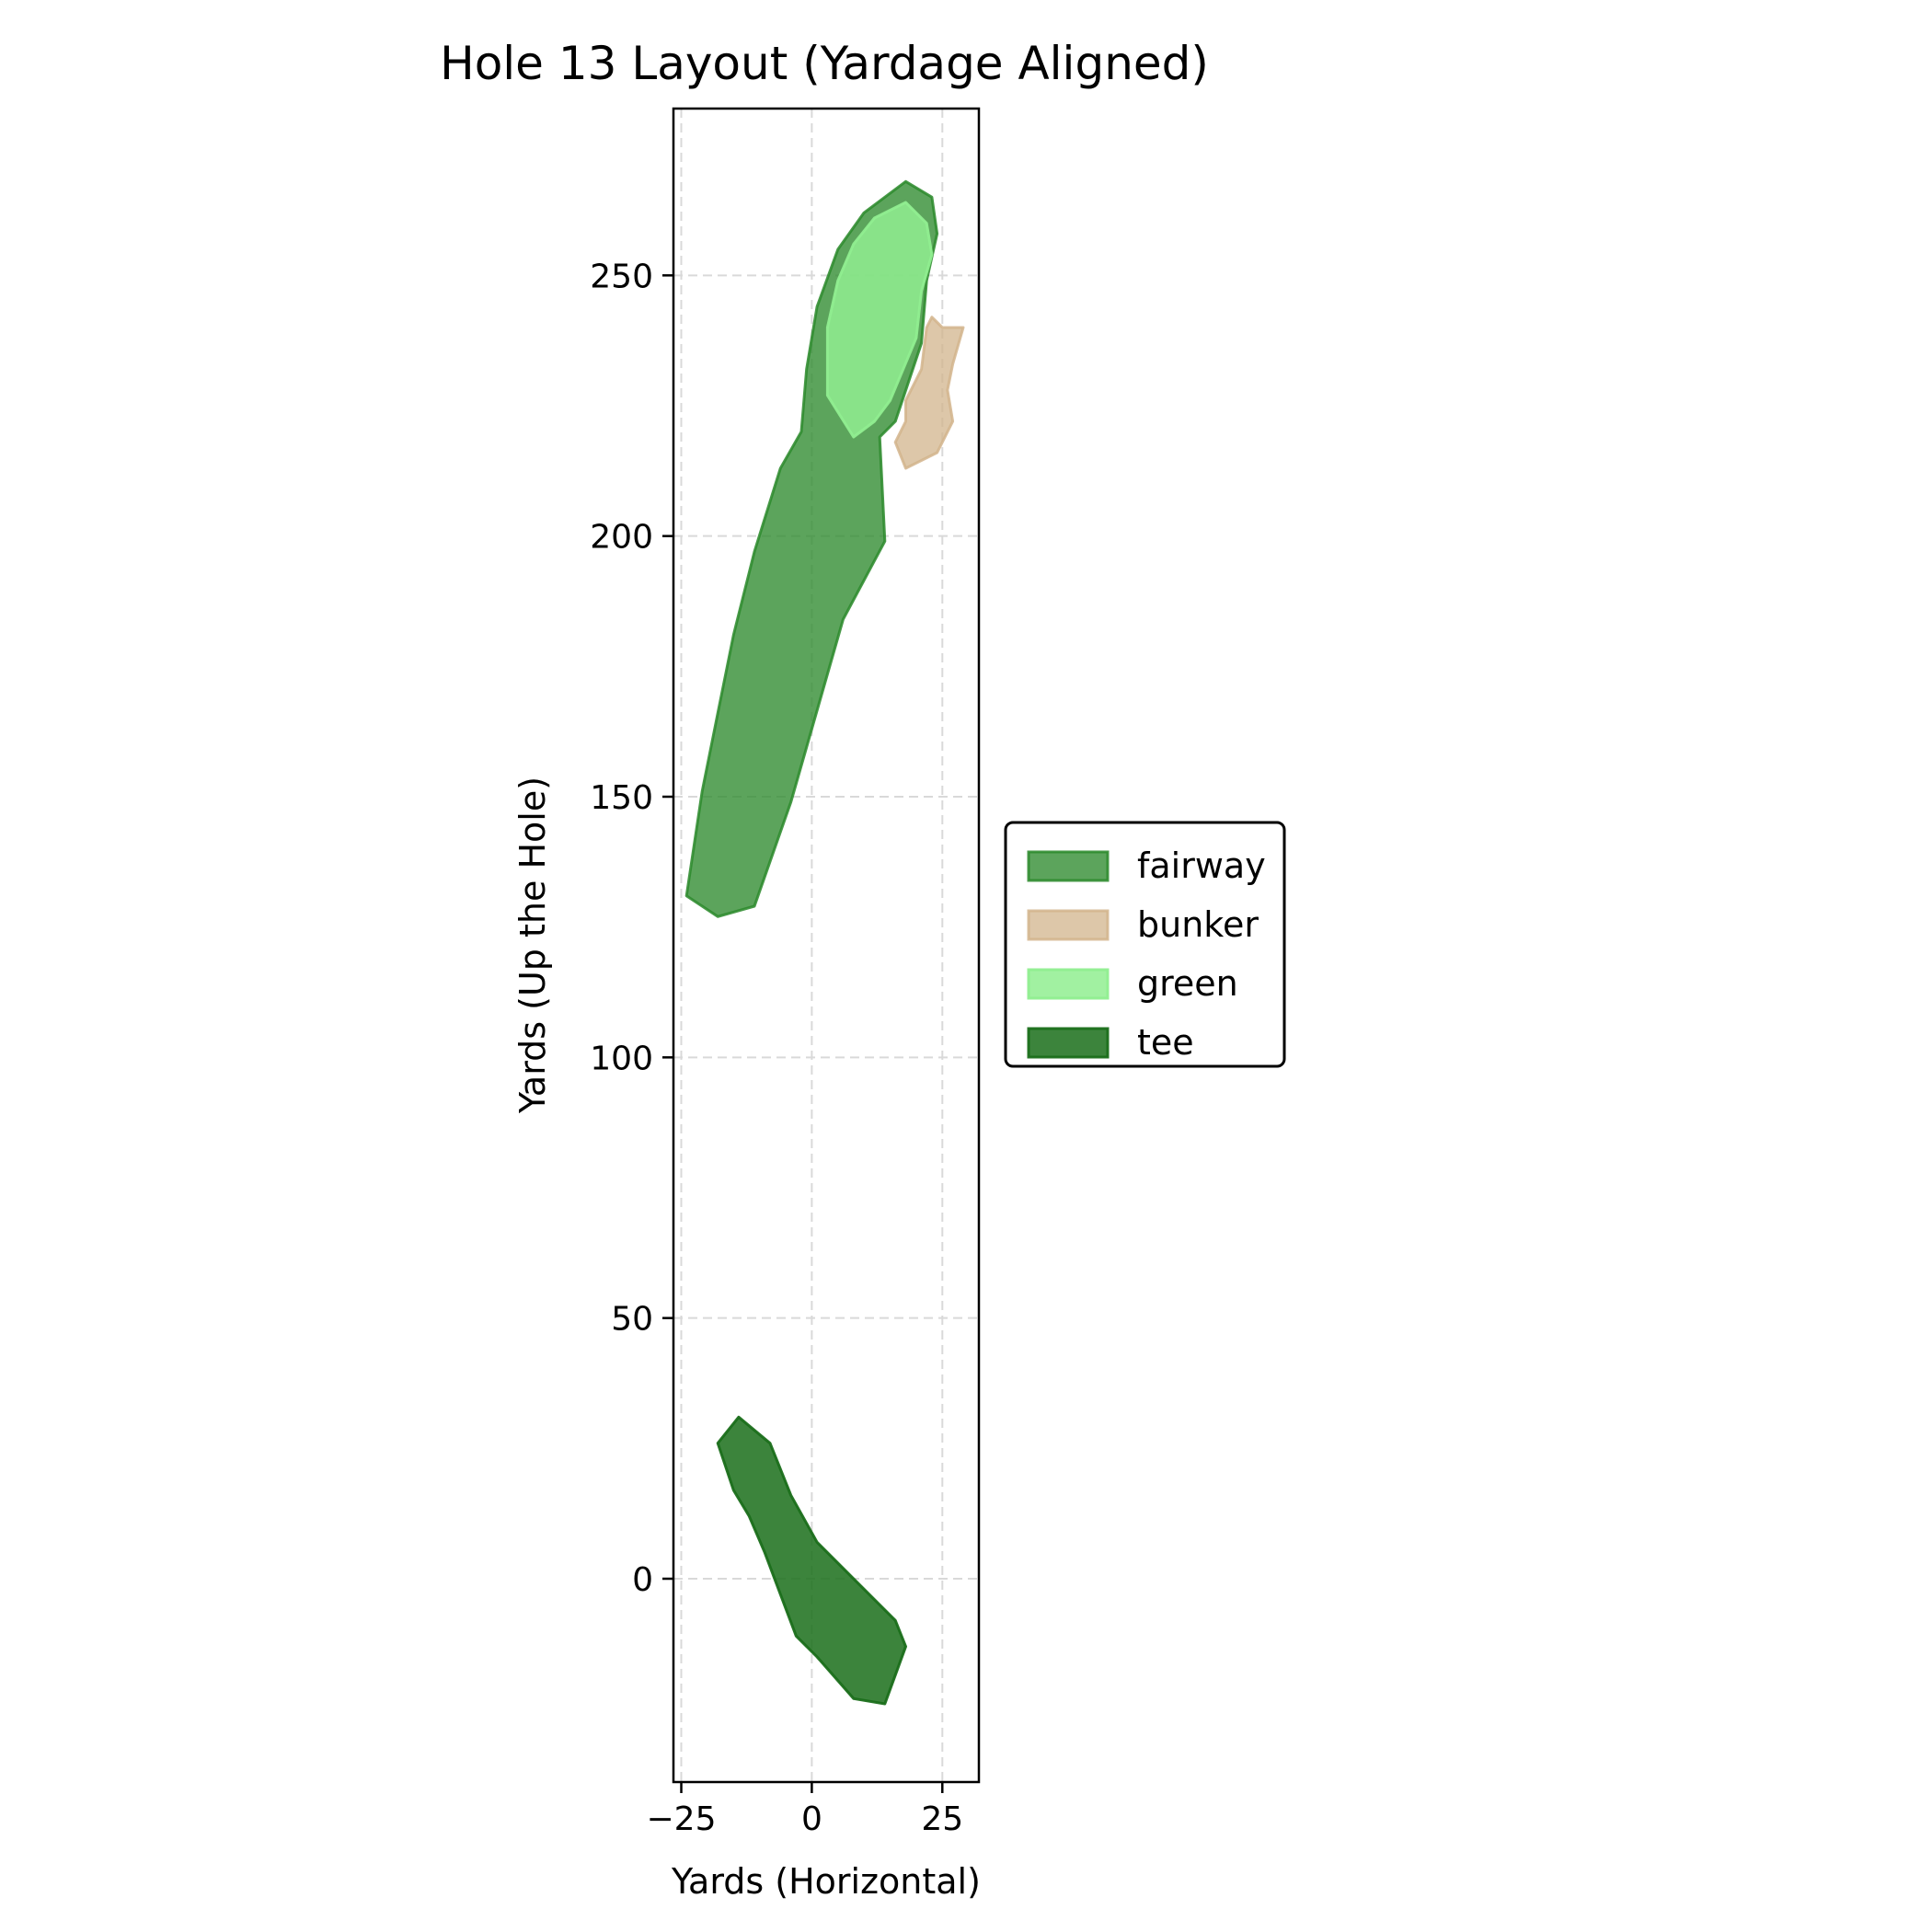 This screenshot has height=1932, width=1932. Describe the element at coordinates (631, 928) in the screenshot. I see `y-ticks: 0 50 100 150 200 250` at that location.